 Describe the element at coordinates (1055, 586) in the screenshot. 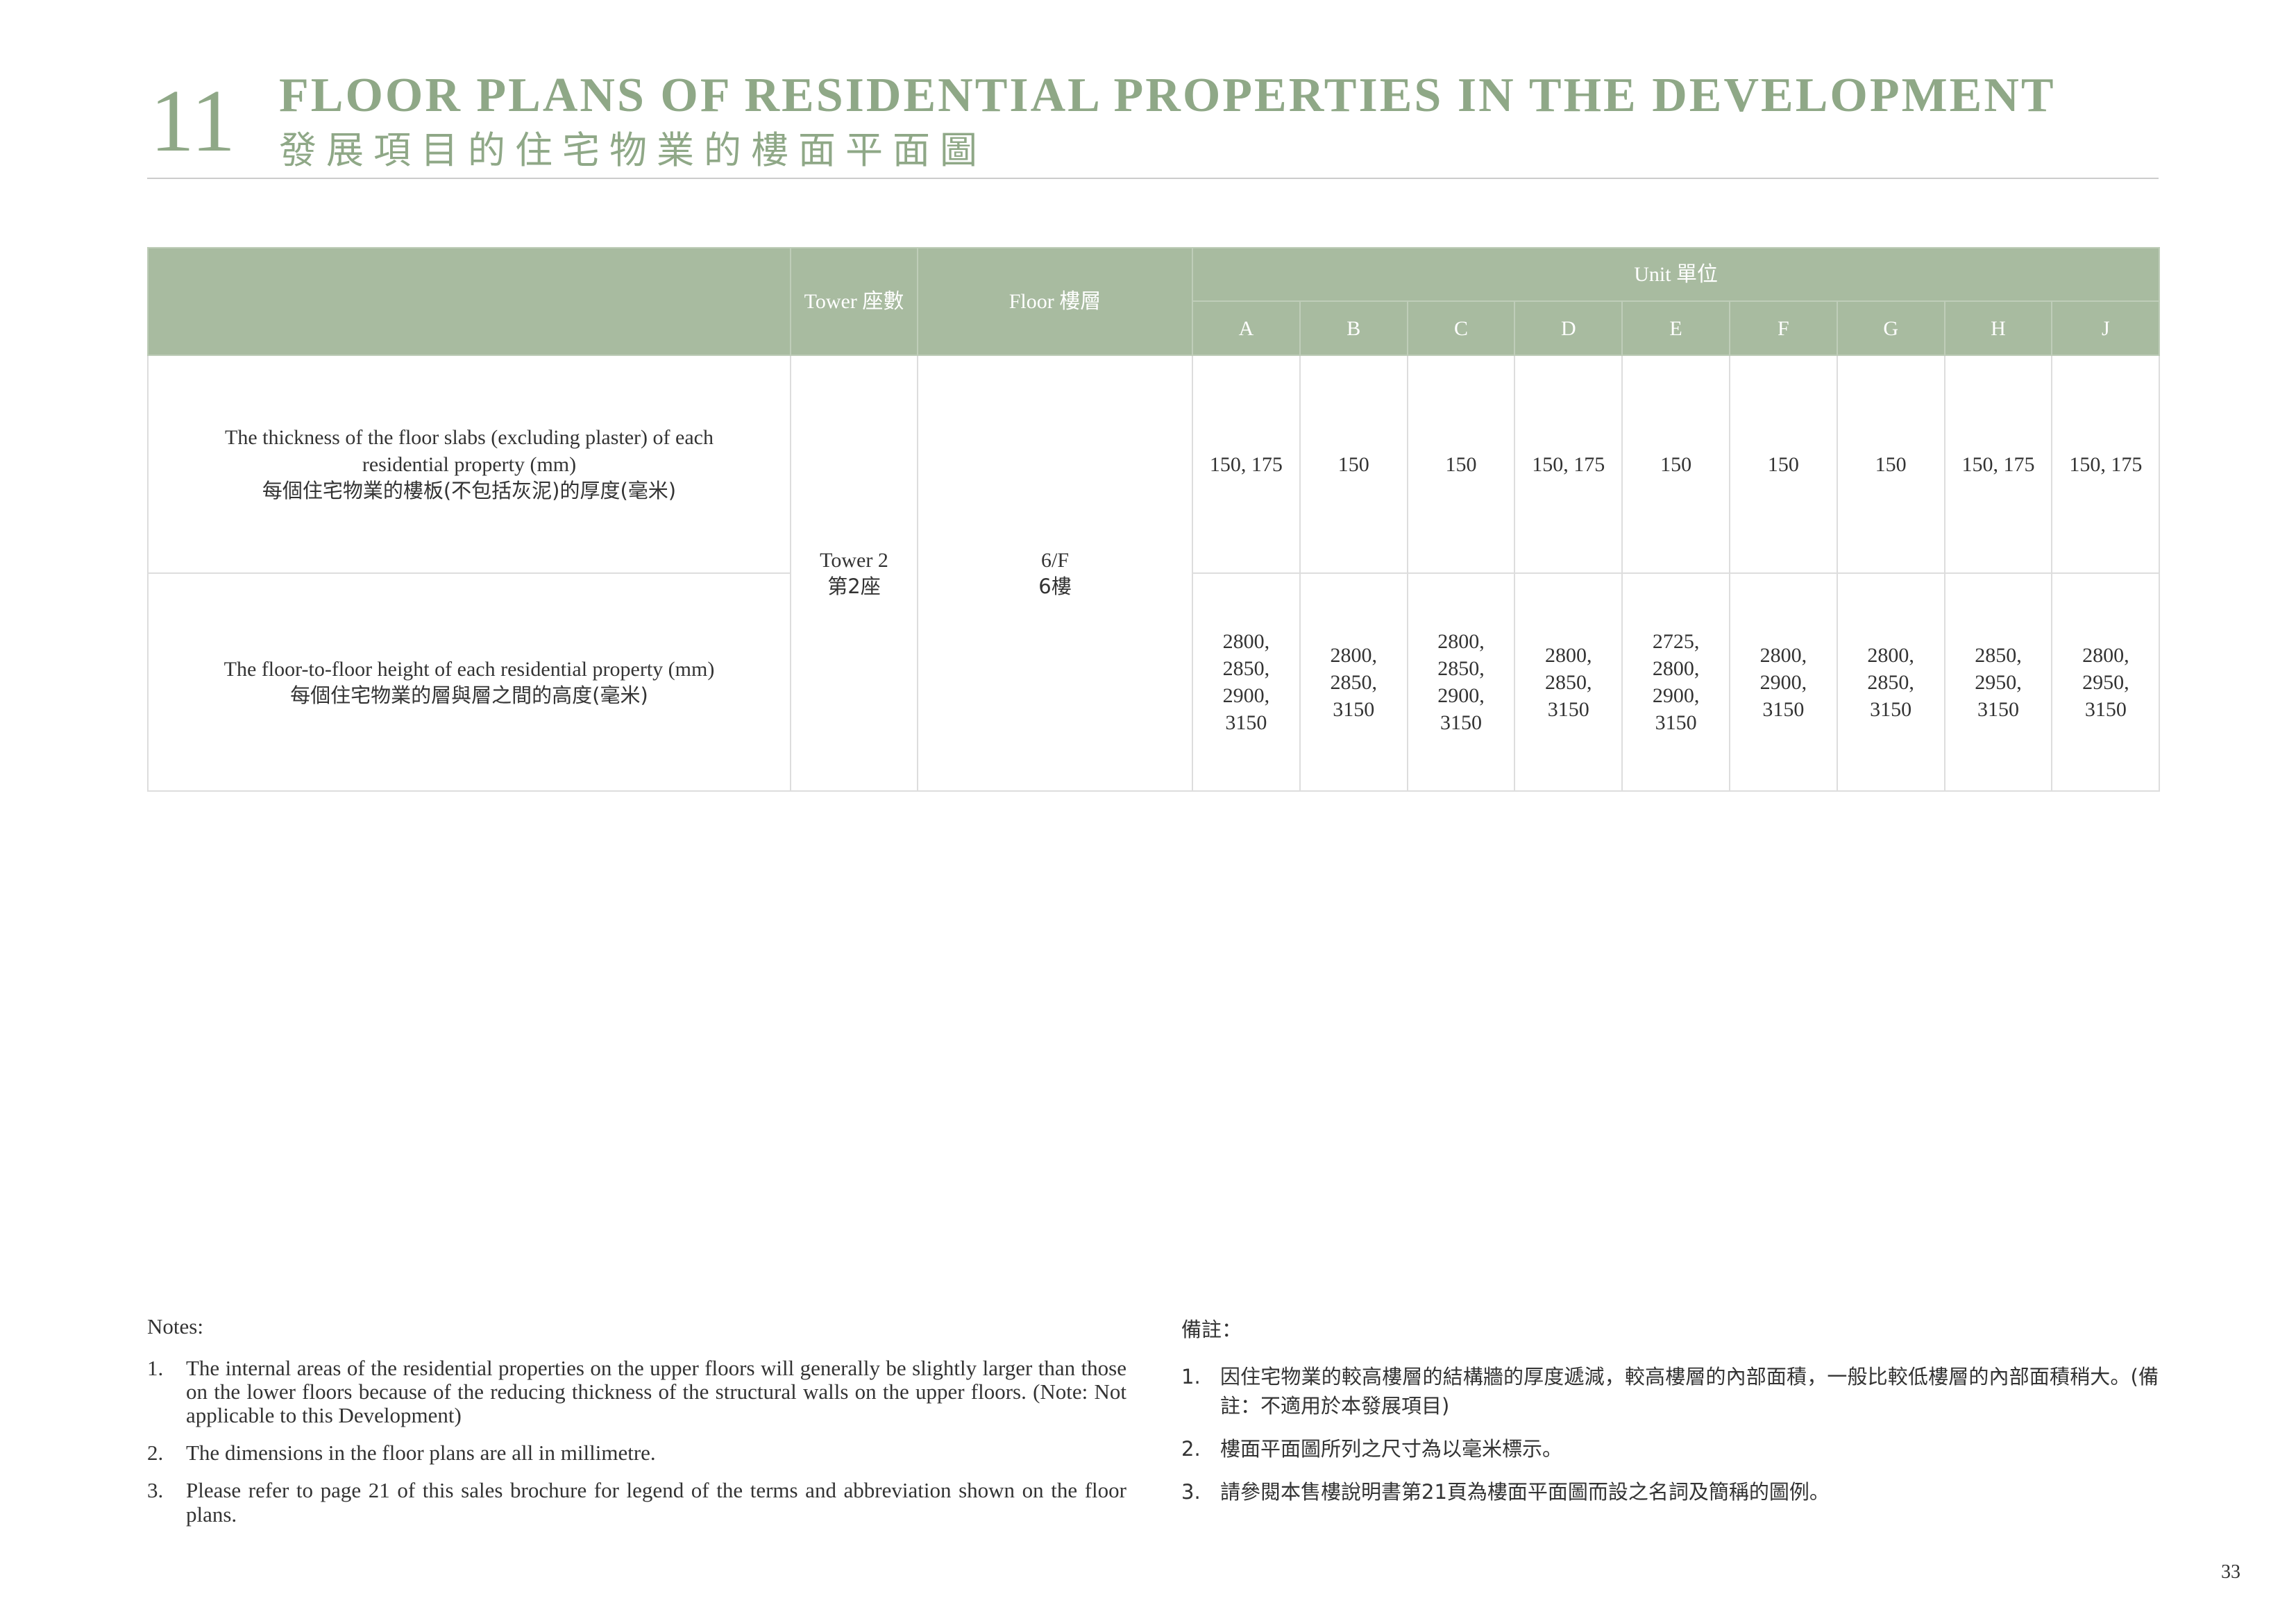

I see `floor-zh: 6樓` at that location.